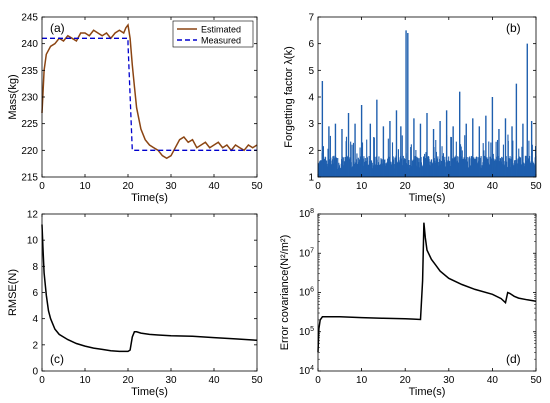 The image size is (550, 403). What do you see at coordinates (513, 28) in the screenshot?
I see `panel-label: (b)` at bounding box center [513, 28].